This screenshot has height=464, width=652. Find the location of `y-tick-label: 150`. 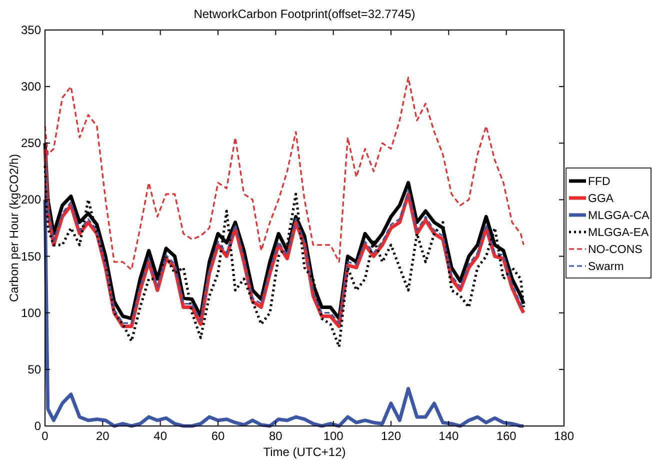

y-tick-label: 150 is located at coordinates (31, 256).